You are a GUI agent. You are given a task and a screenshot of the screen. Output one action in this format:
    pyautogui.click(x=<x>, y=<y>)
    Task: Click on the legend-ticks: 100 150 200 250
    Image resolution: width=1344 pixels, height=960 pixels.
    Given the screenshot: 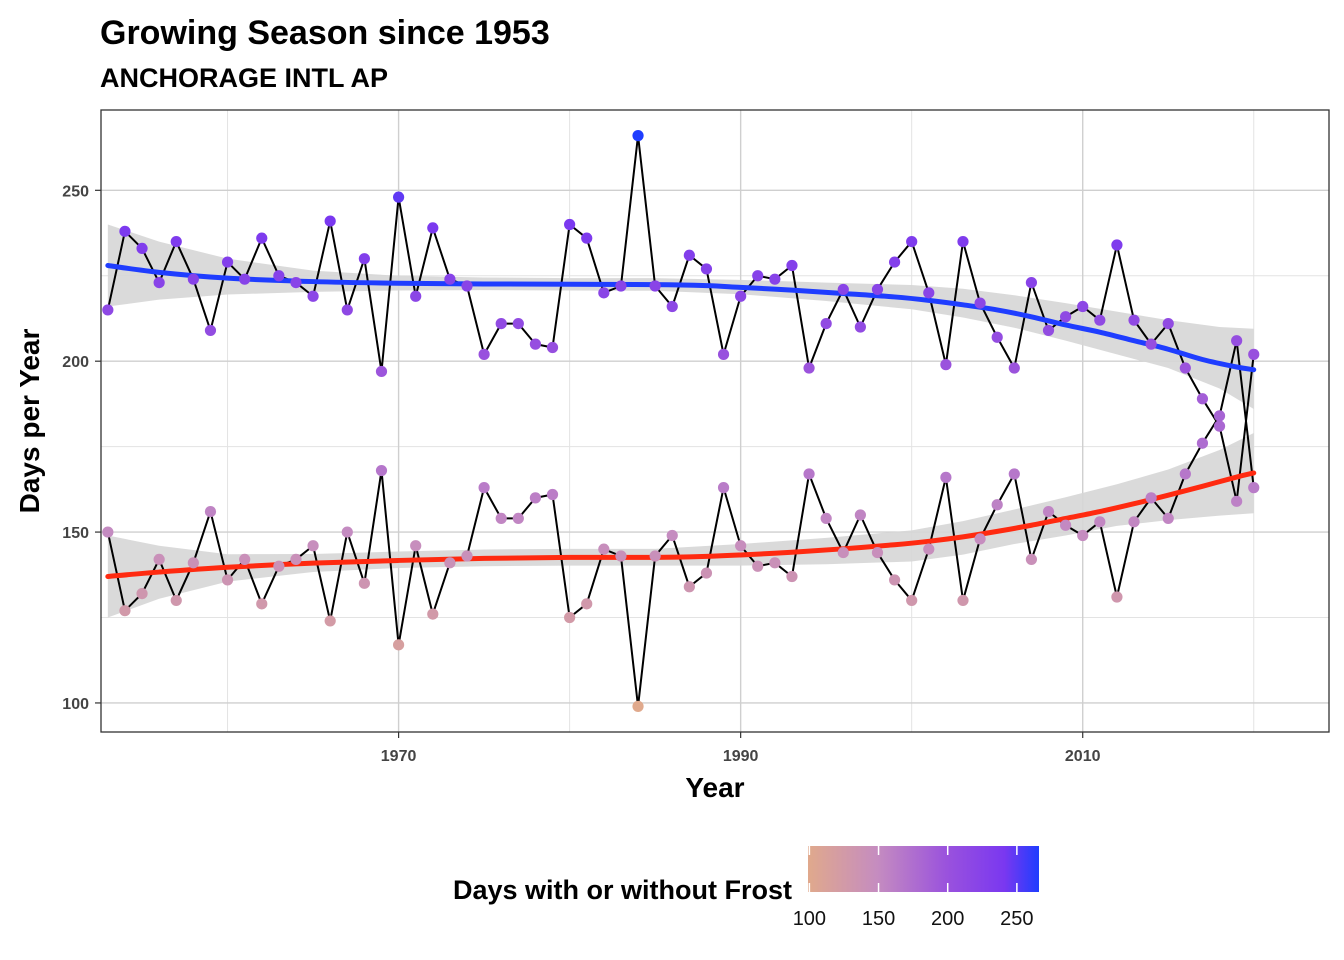 What is the action you would take?
    pyautogui.click(x=913, y=888)
    